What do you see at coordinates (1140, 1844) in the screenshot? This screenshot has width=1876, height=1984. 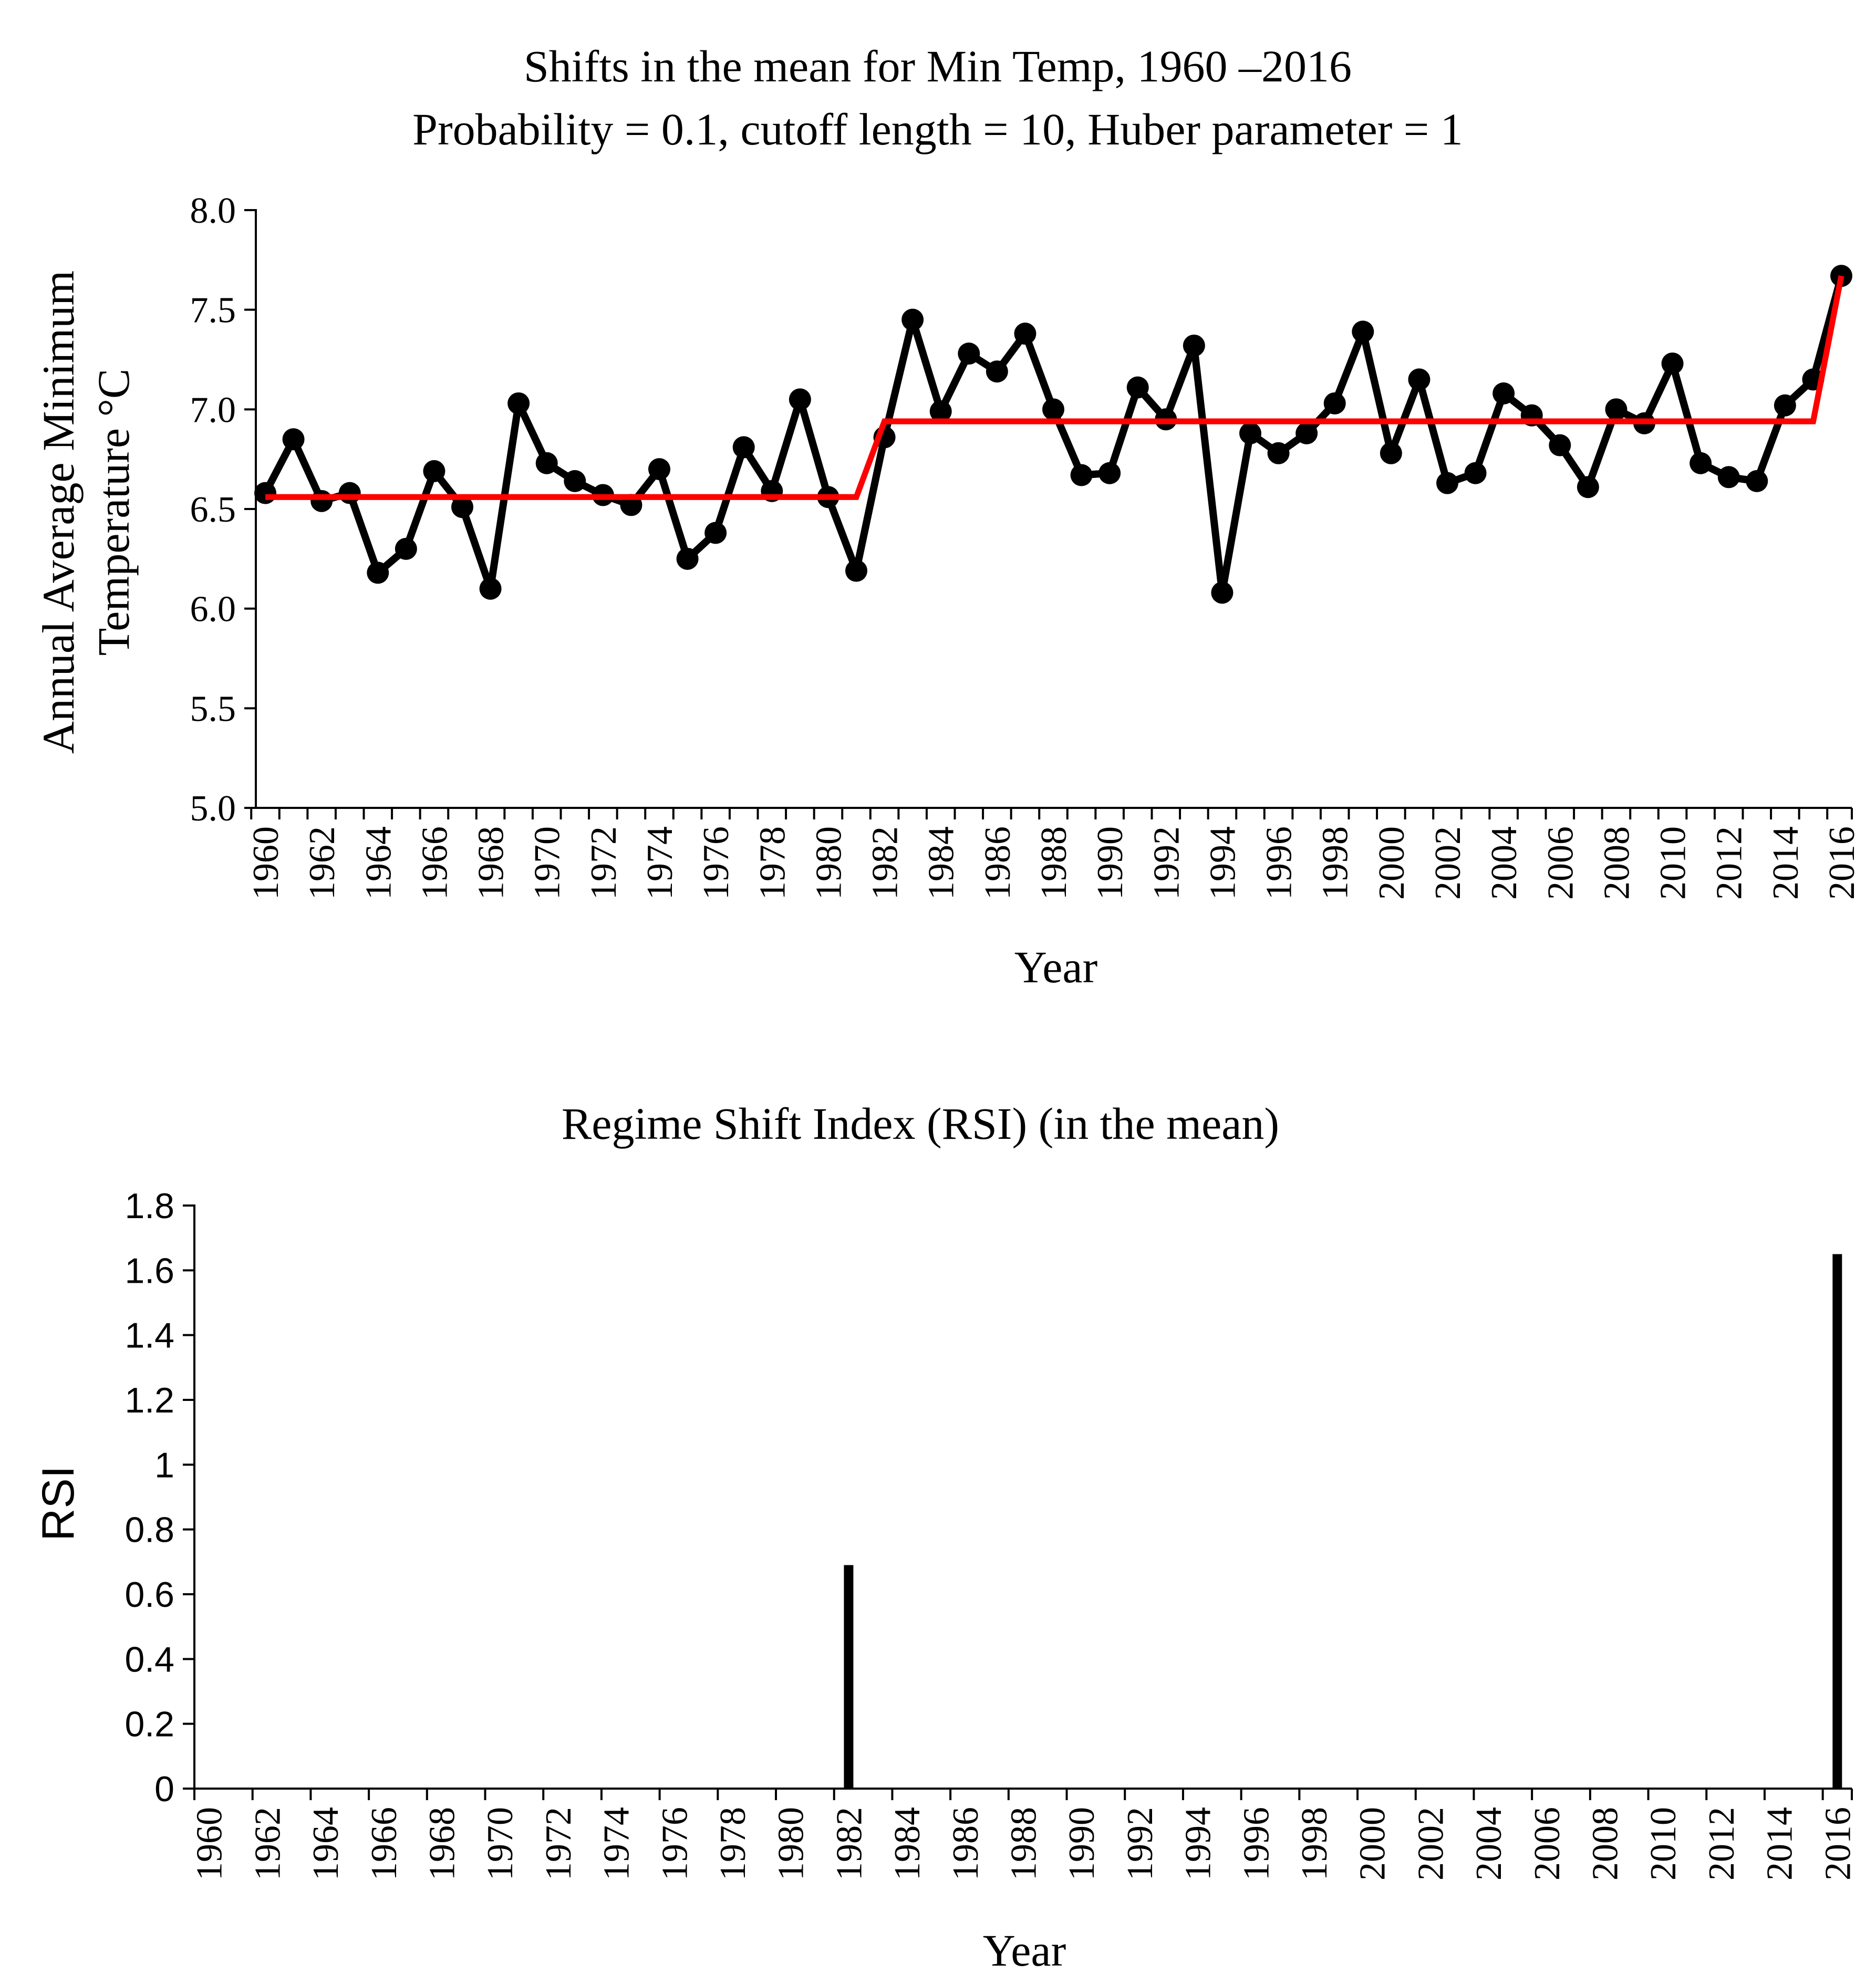 I see `chart2-x-tick-label: 1992` at bounding box center [1140, 1844].